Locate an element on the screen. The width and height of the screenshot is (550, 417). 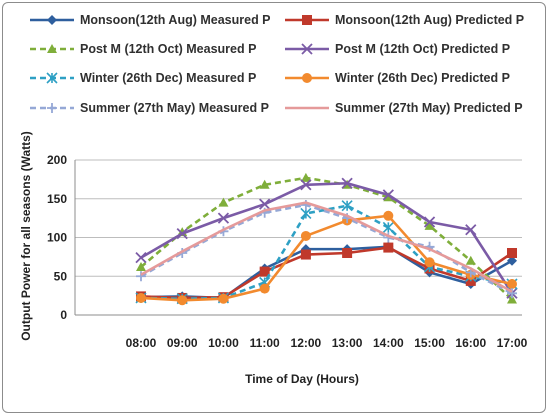
legend-label: Winter (26th Dec) Measured P is located at coordinates (168, 78).